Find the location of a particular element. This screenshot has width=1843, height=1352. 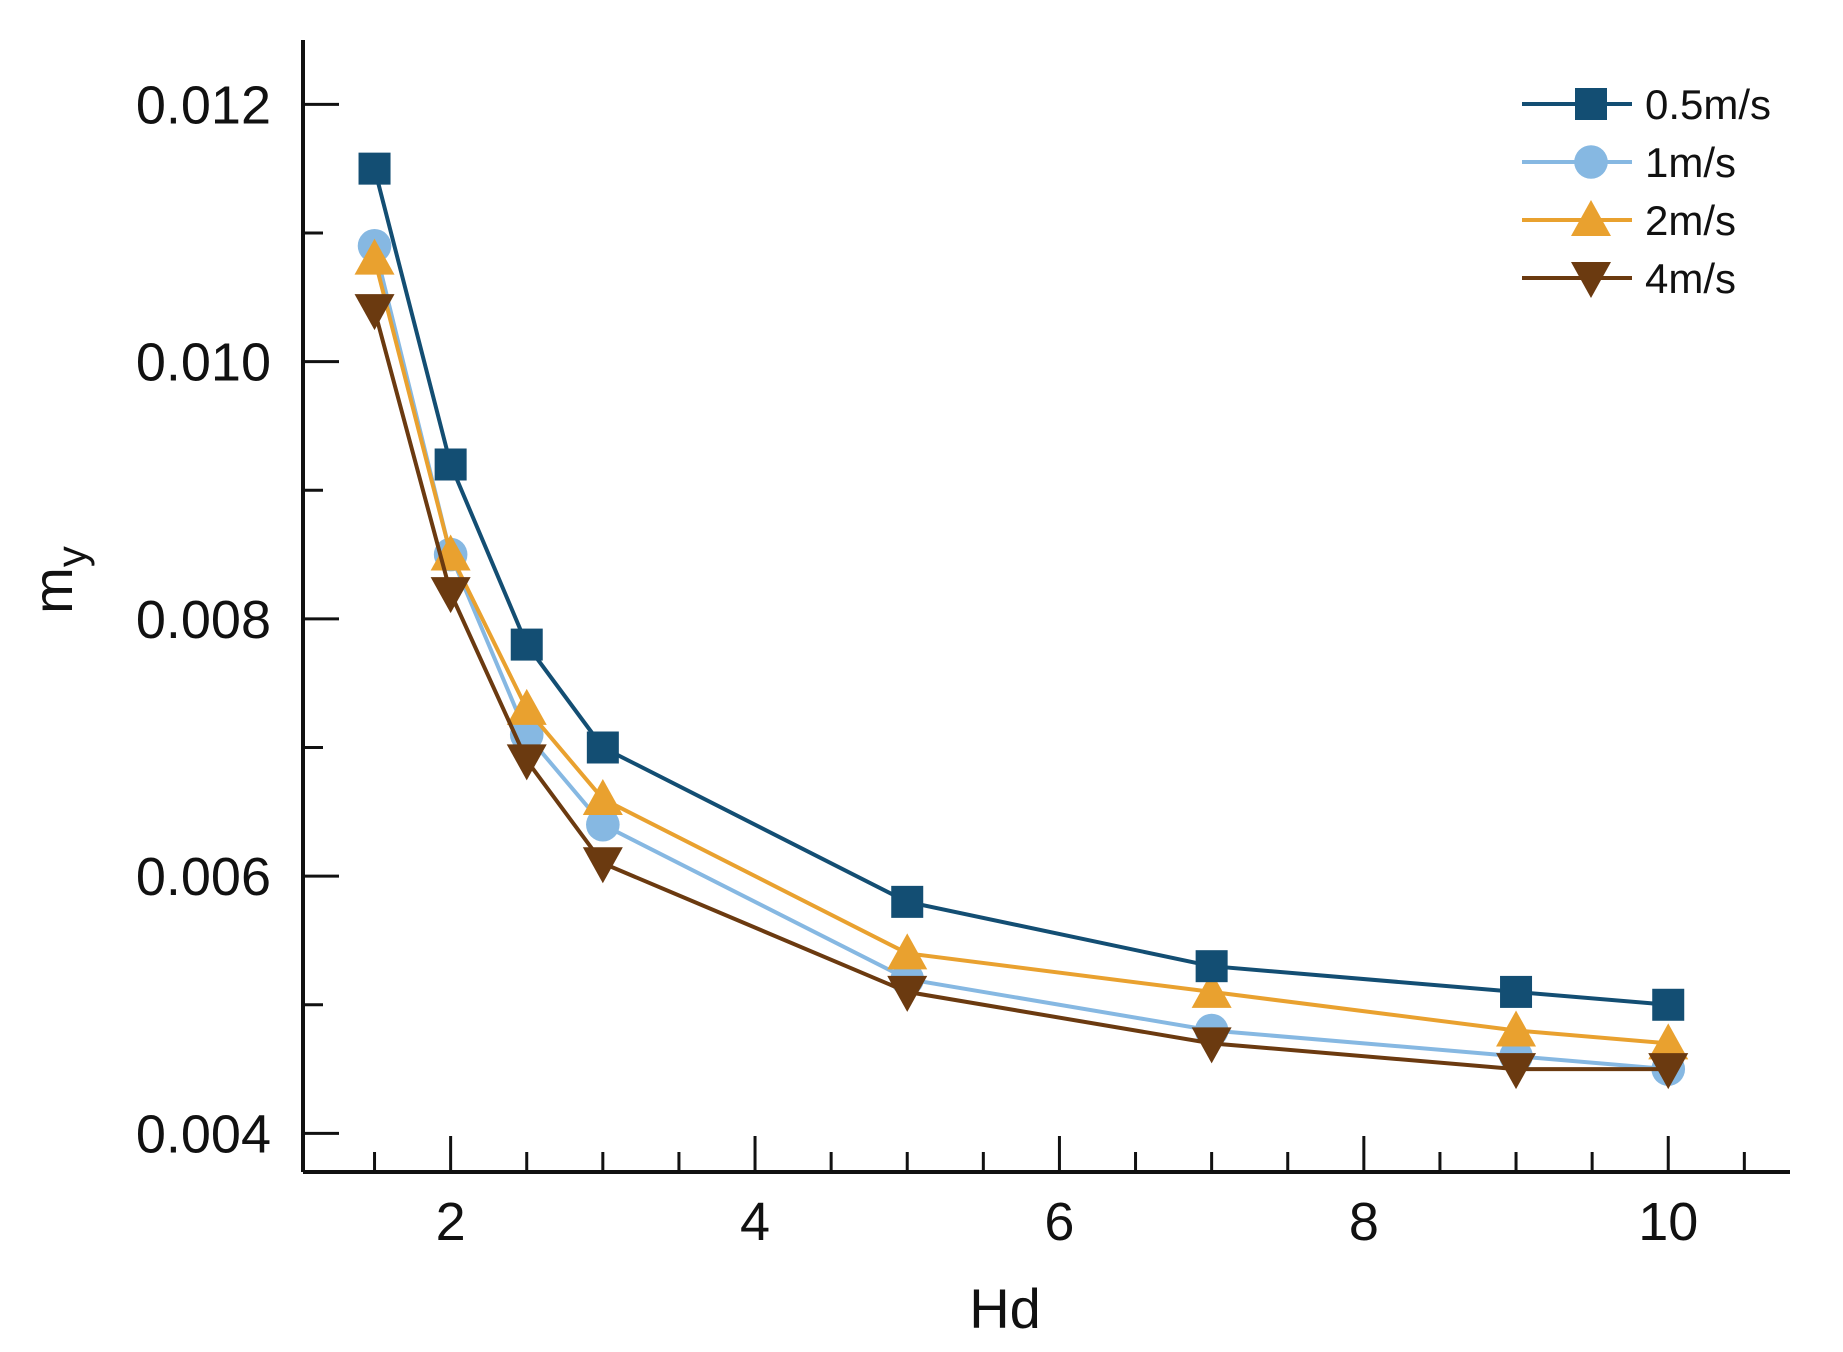

y-tick-label: 0.004 is located at coordinates (203, 1134).